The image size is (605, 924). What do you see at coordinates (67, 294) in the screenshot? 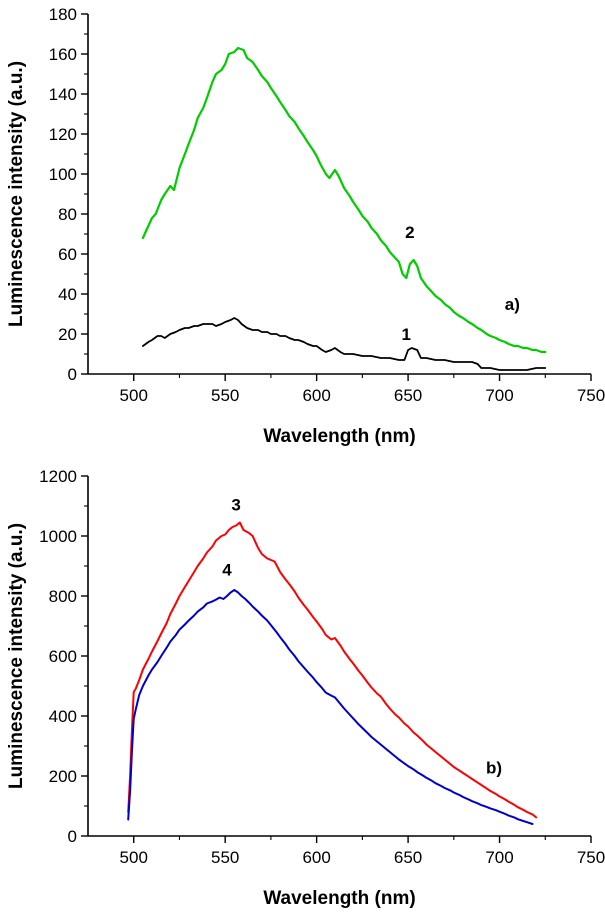
I see `y-tick-label: 40` at bounding box center [67, 294].